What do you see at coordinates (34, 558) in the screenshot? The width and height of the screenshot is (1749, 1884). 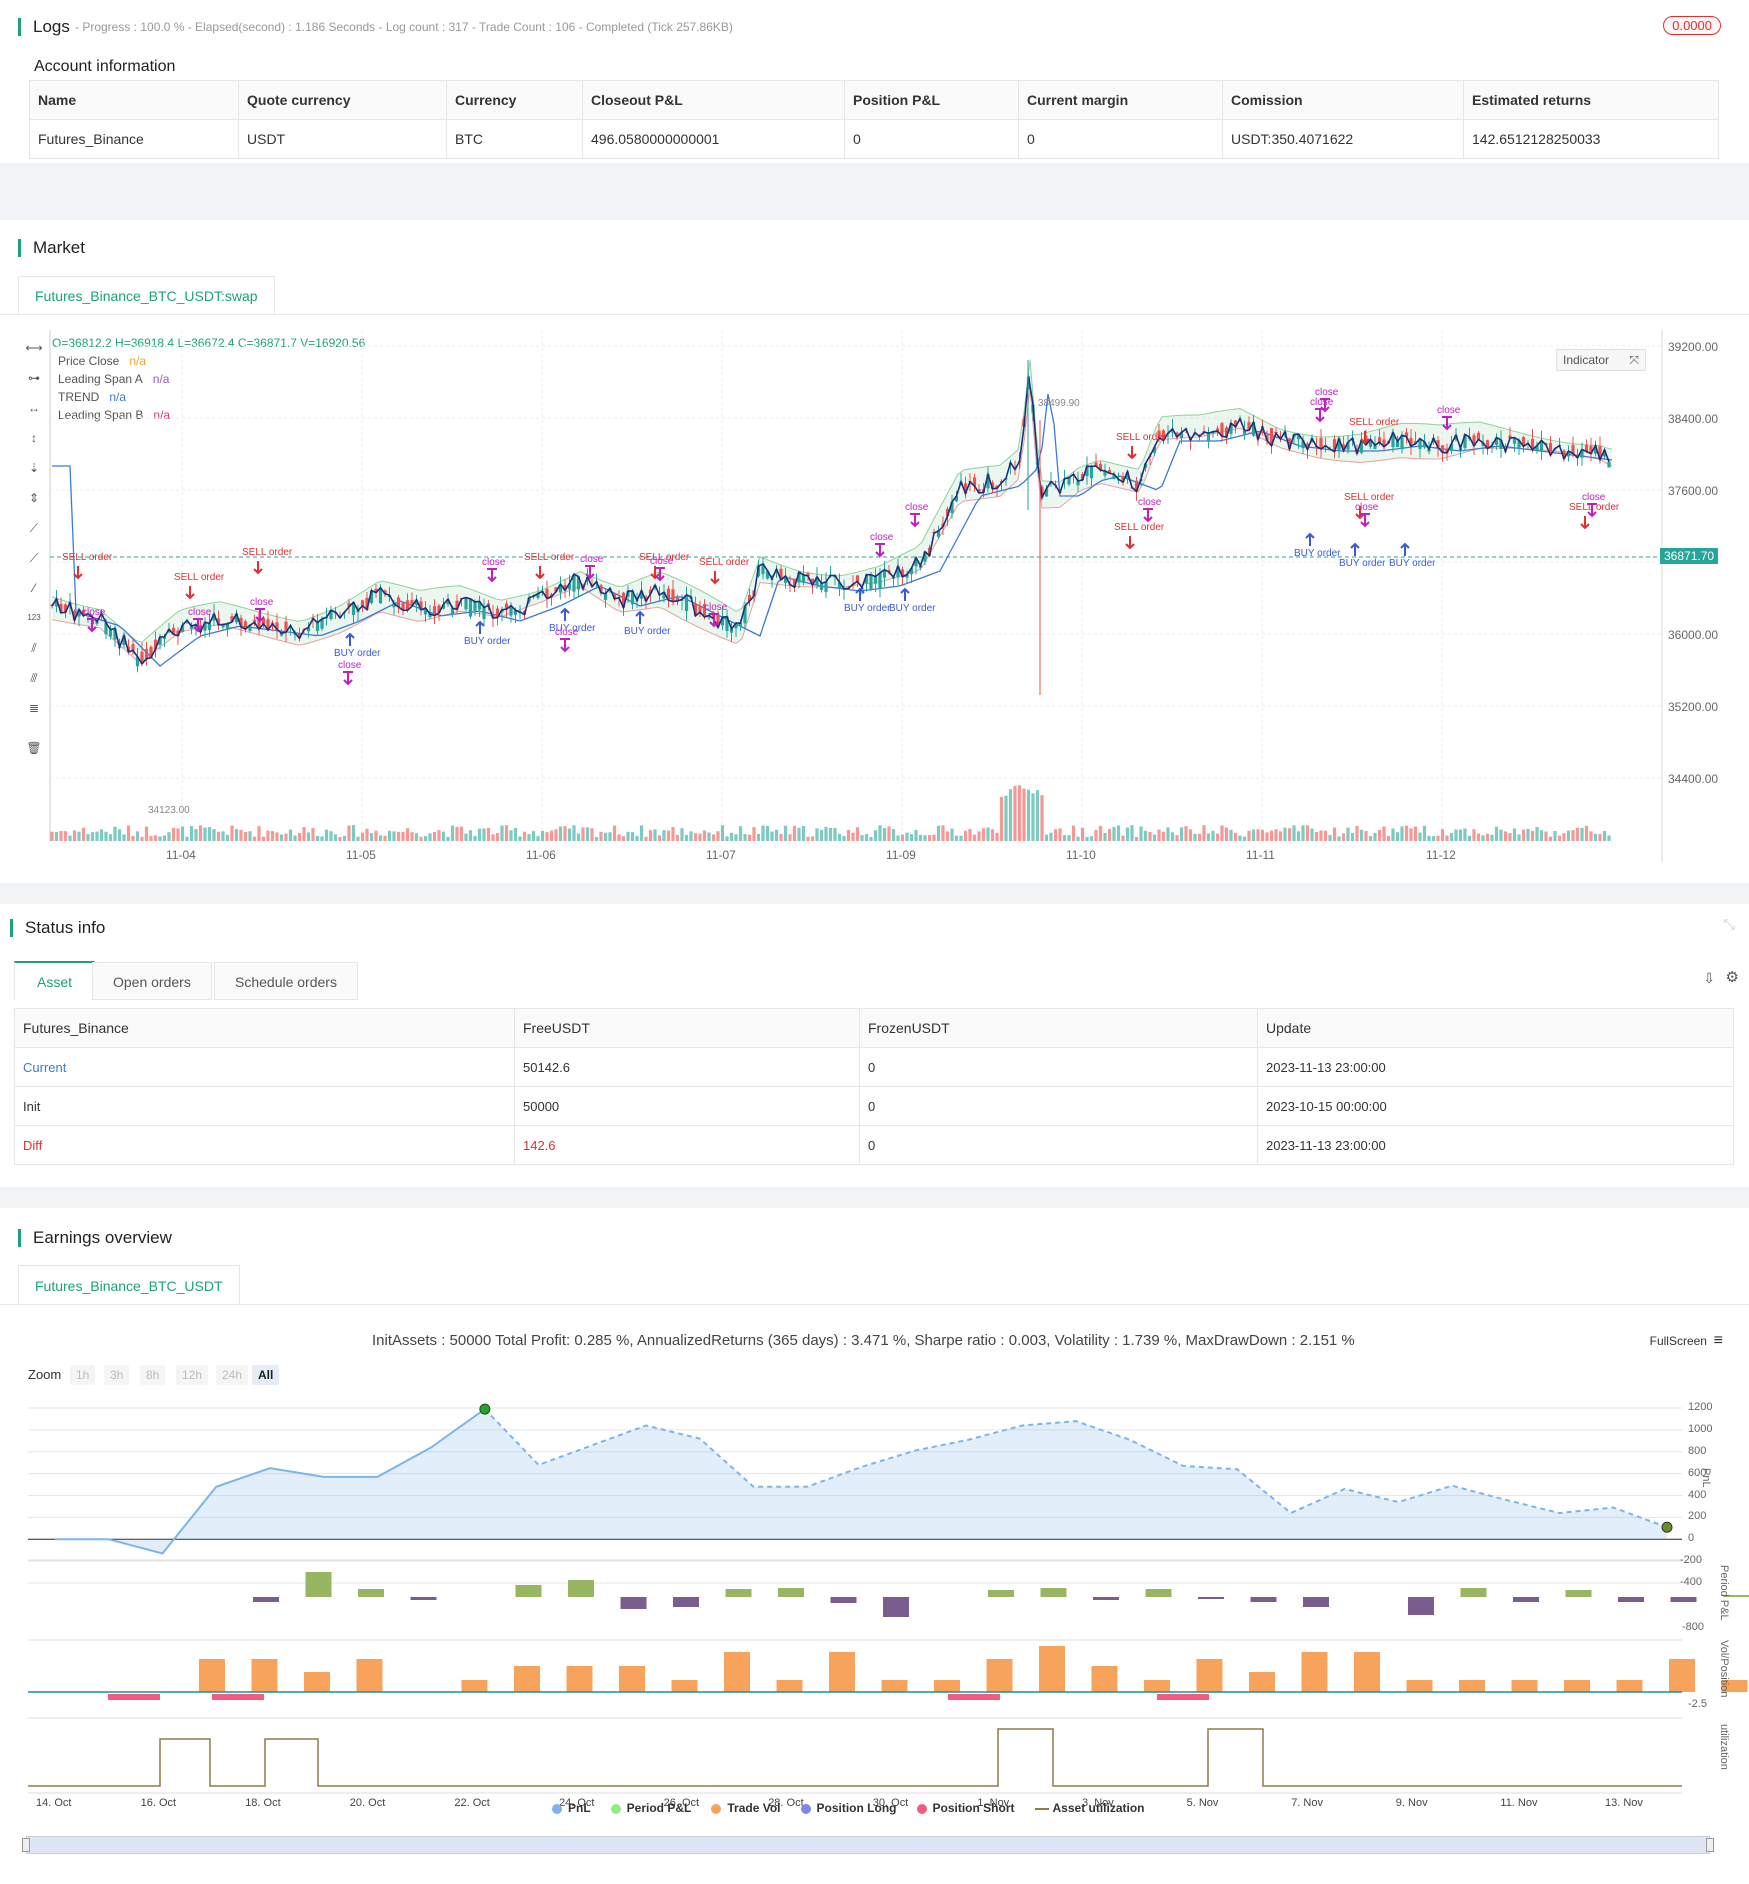 I see `ray-line-icon: ⟋` at bounding box center [34, 558].